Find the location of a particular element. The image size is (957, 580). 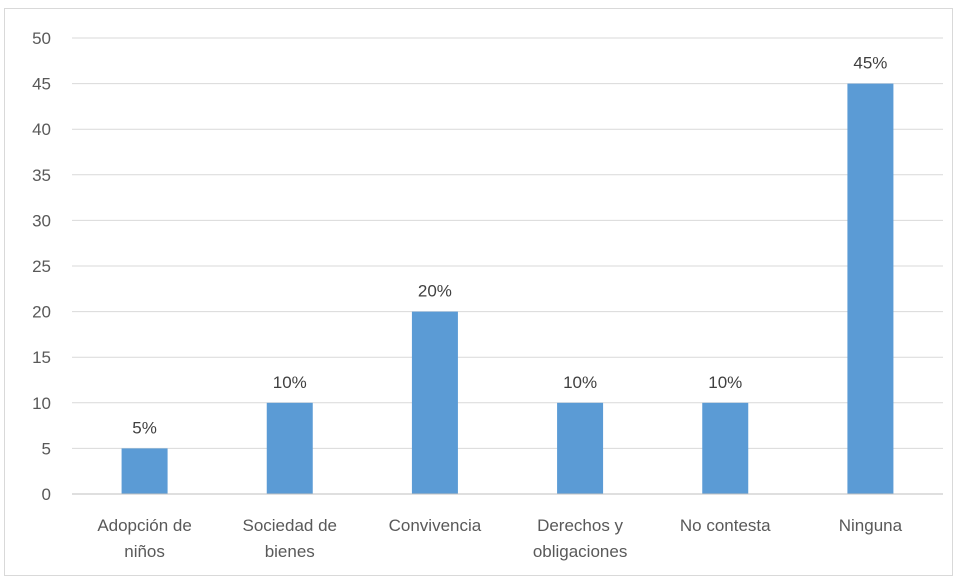

data-label: 20% is located at coordinates (435, 291).